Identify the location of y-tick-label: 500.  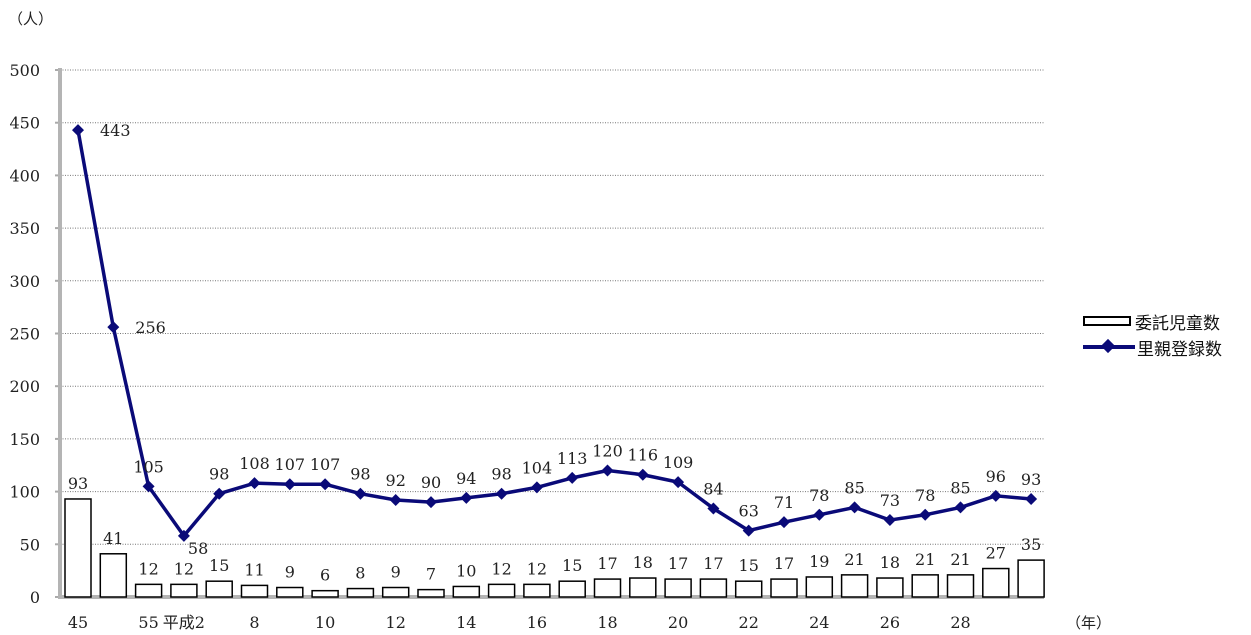
(24, 70).